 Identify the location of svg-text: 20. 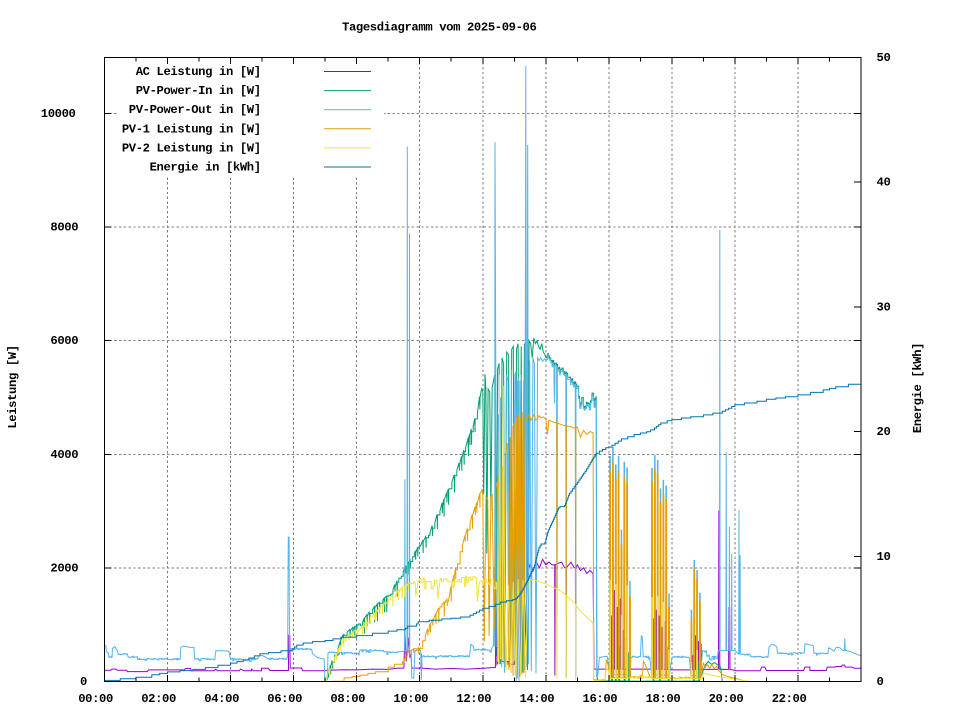
(884, 432).